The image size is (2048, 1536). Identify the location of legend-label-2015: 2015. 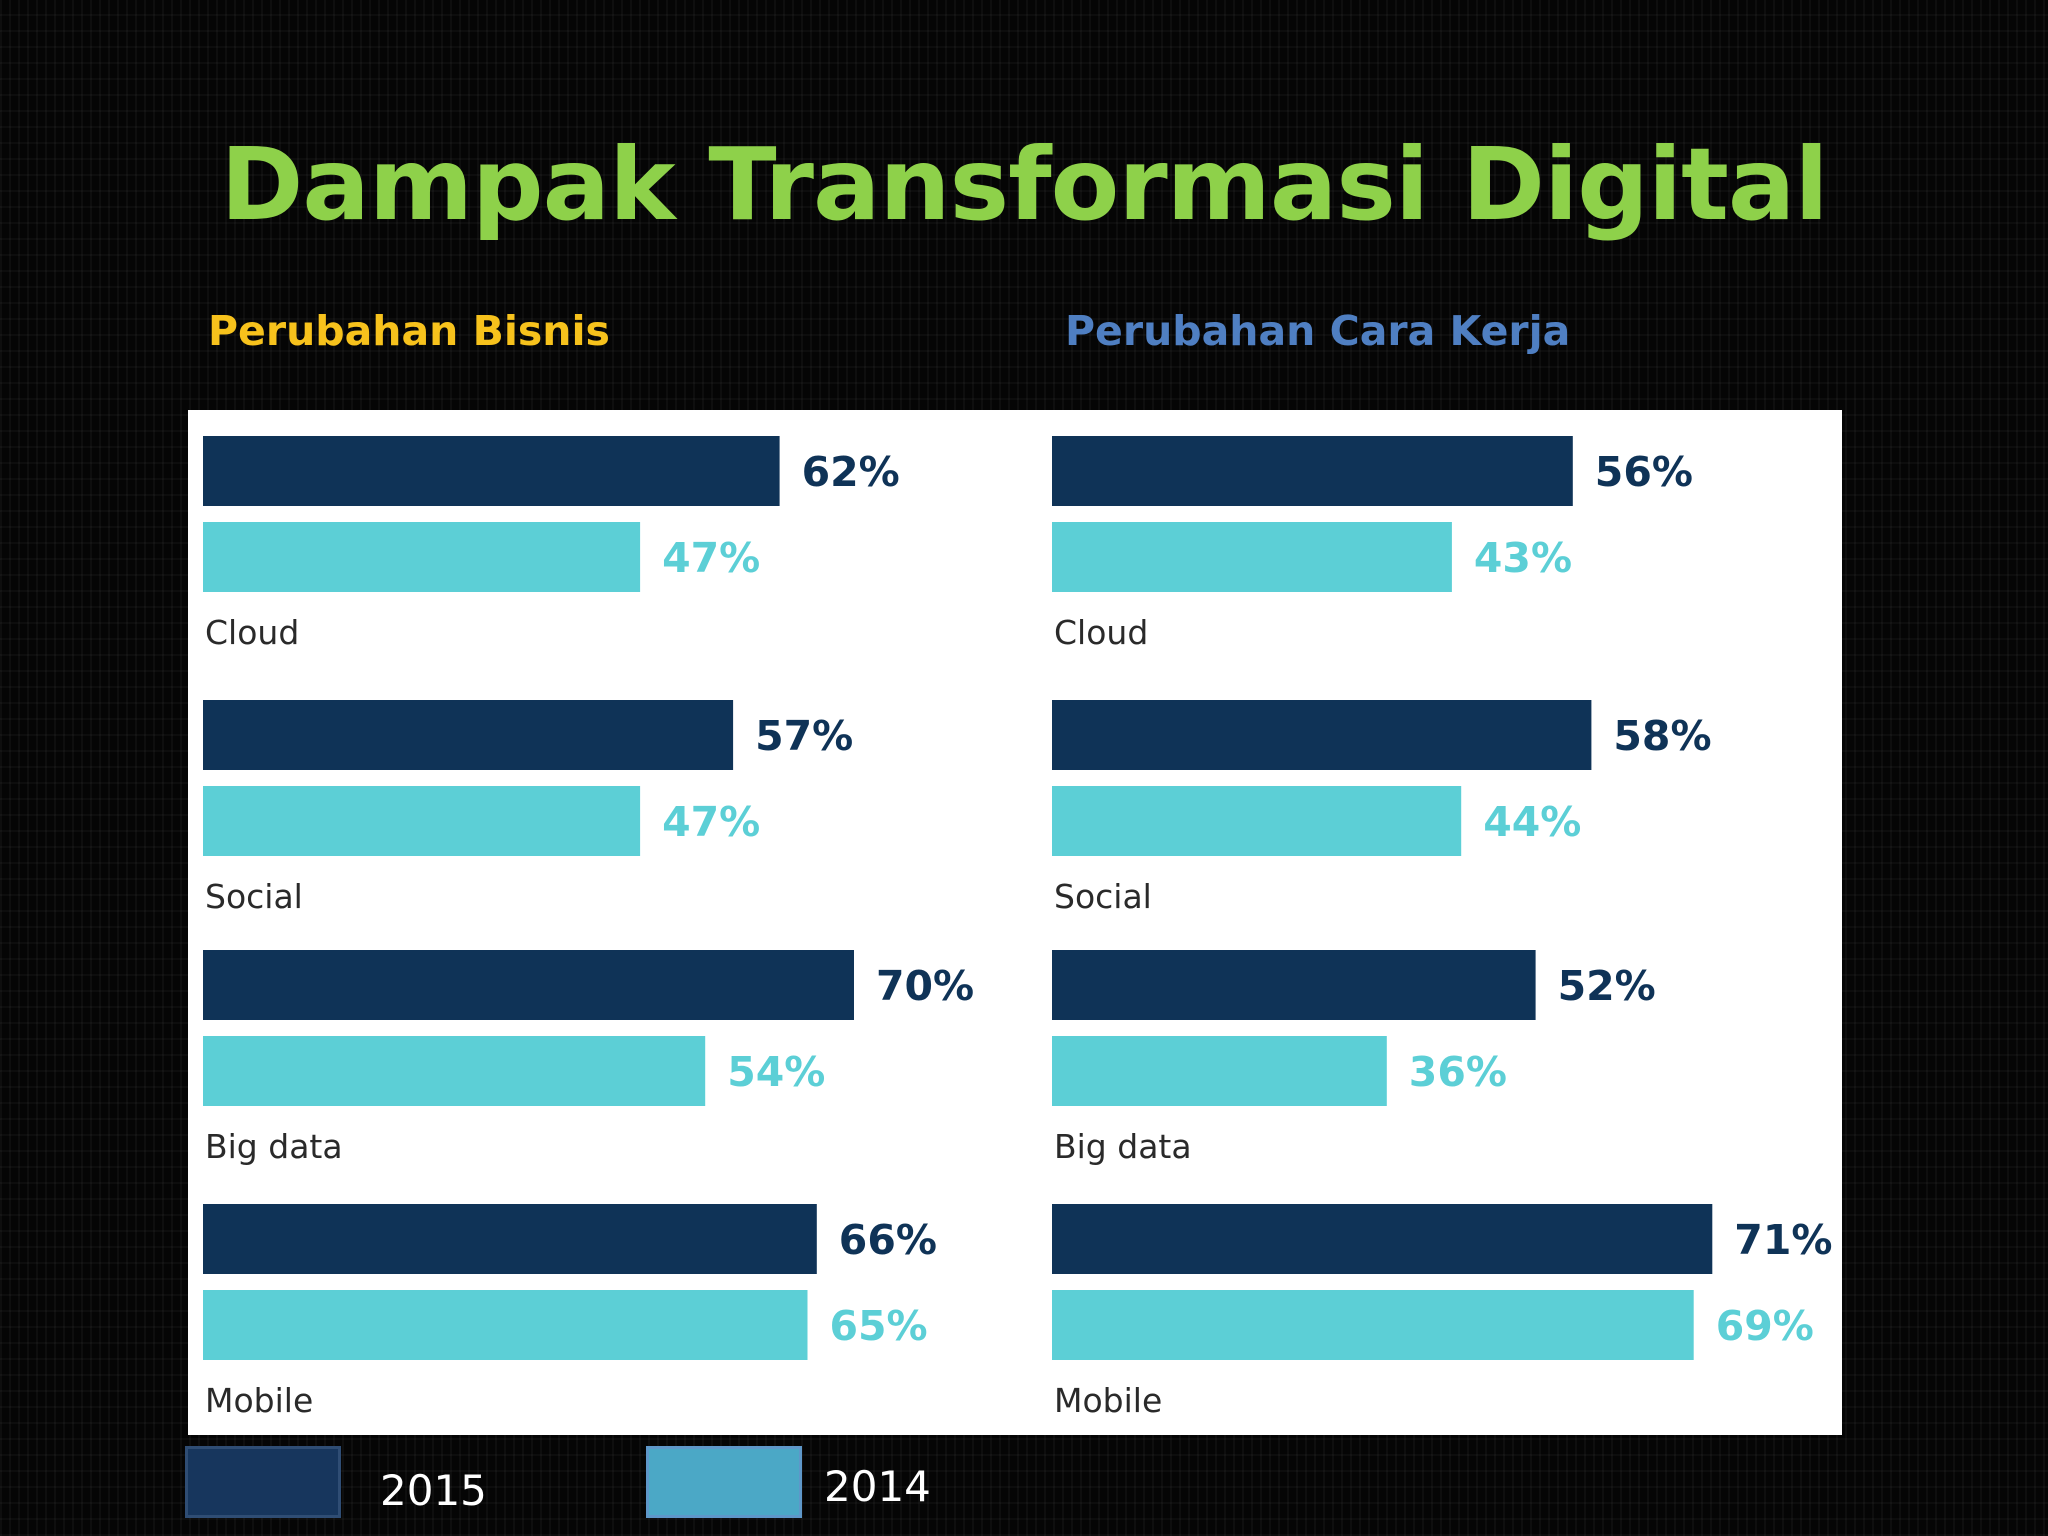
(433, 1490).